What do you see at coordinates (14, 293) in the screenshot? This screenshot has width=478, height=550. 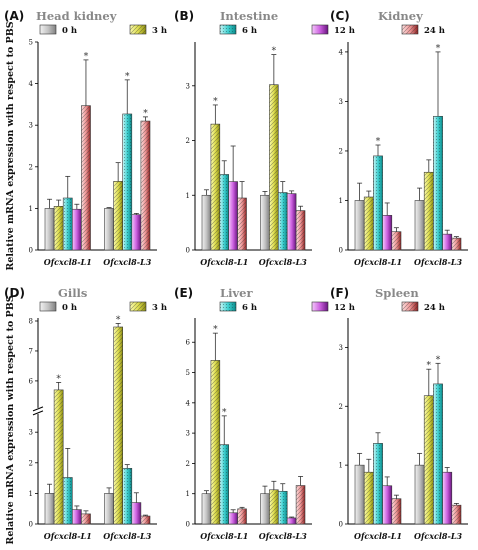 I see `panel-letter: (D)` at bounding box center [14, 293].